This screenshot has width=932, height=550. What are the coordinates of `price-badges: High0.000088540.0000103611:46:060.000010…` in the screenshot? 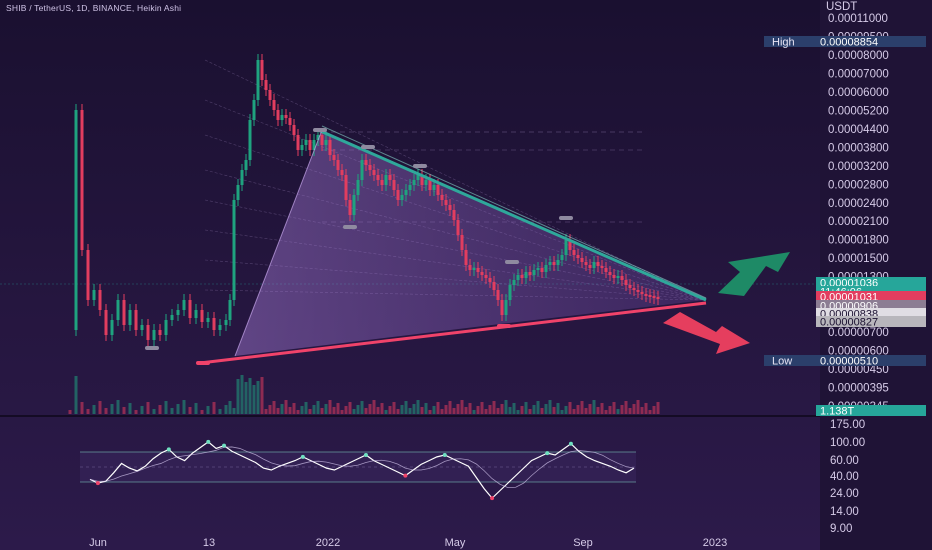 It's located at (845, 227).